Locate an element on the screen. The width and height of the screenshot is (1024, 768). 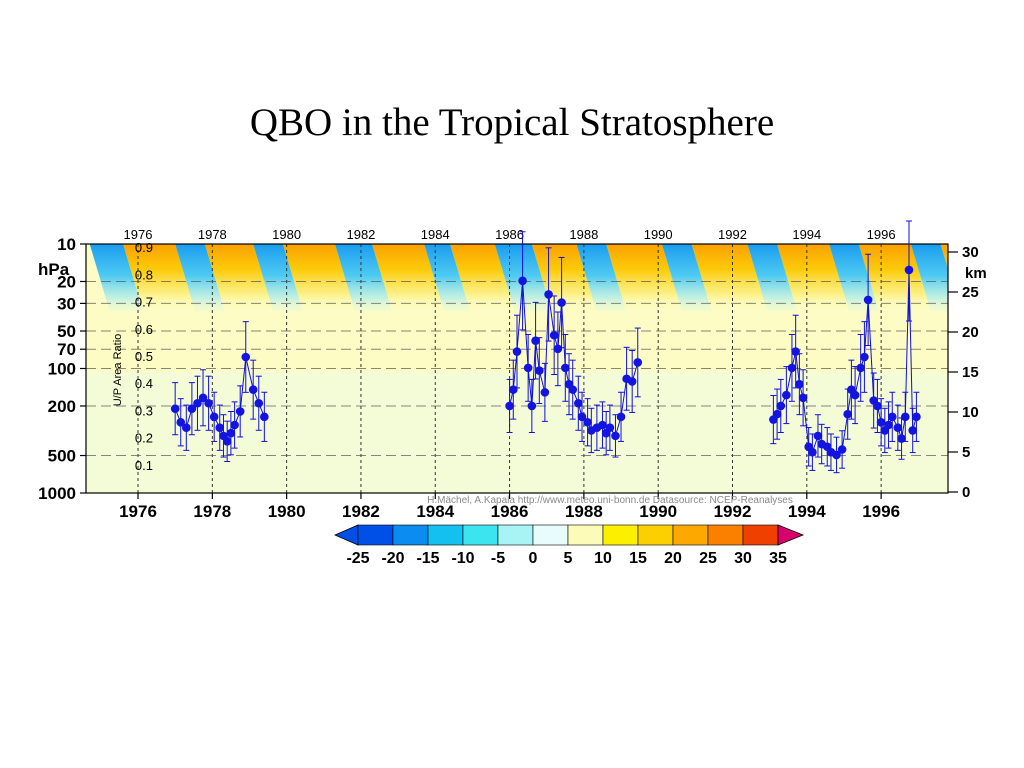
height-unit-label: km is located at coordinates (976, 273).